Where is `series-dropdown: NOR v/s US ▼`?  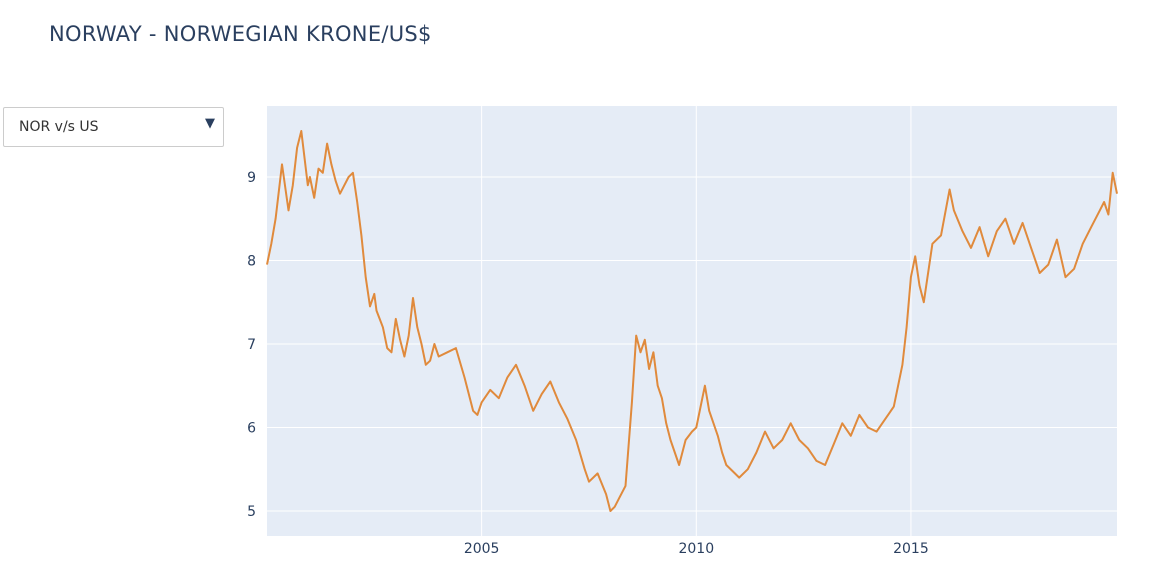 series-dropdown: NOR v/s US ▼ is located at coordinates (113, 127).